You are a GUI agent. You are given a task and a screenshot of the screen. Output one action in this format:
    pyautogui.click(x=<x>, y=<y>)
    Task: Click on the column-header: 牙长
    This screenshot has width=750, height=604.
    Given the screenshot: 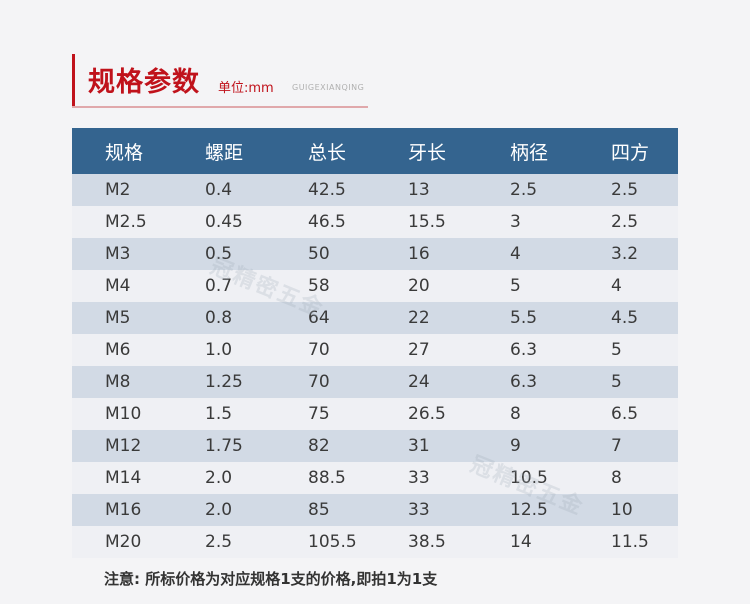 What is the action you would take?
    pyautogui.click(x=425, y=151)
    